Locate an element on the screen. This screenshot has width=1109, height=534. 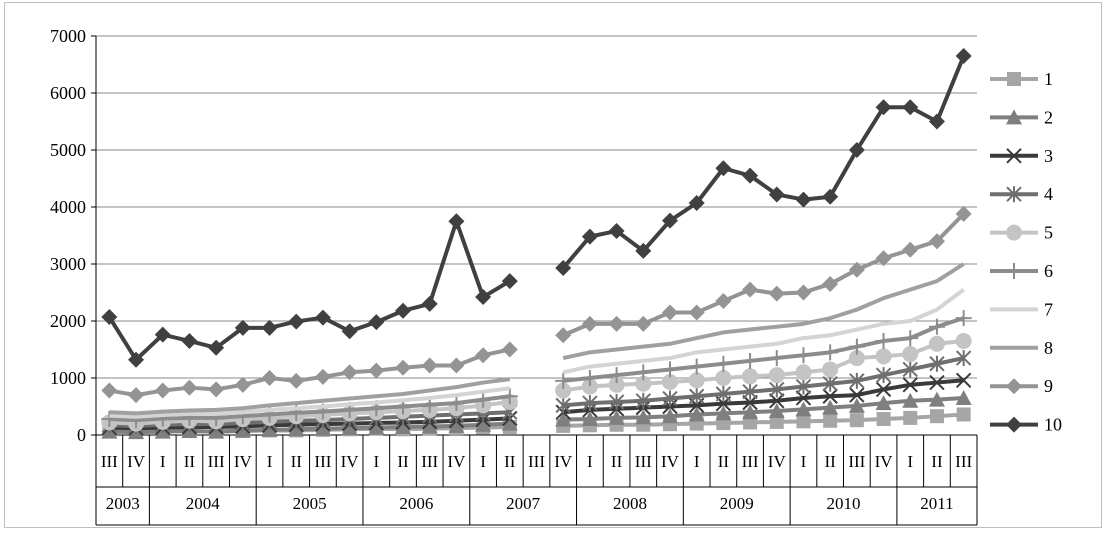
y-tick-label: 1000 is located at coordinates (68, 378).